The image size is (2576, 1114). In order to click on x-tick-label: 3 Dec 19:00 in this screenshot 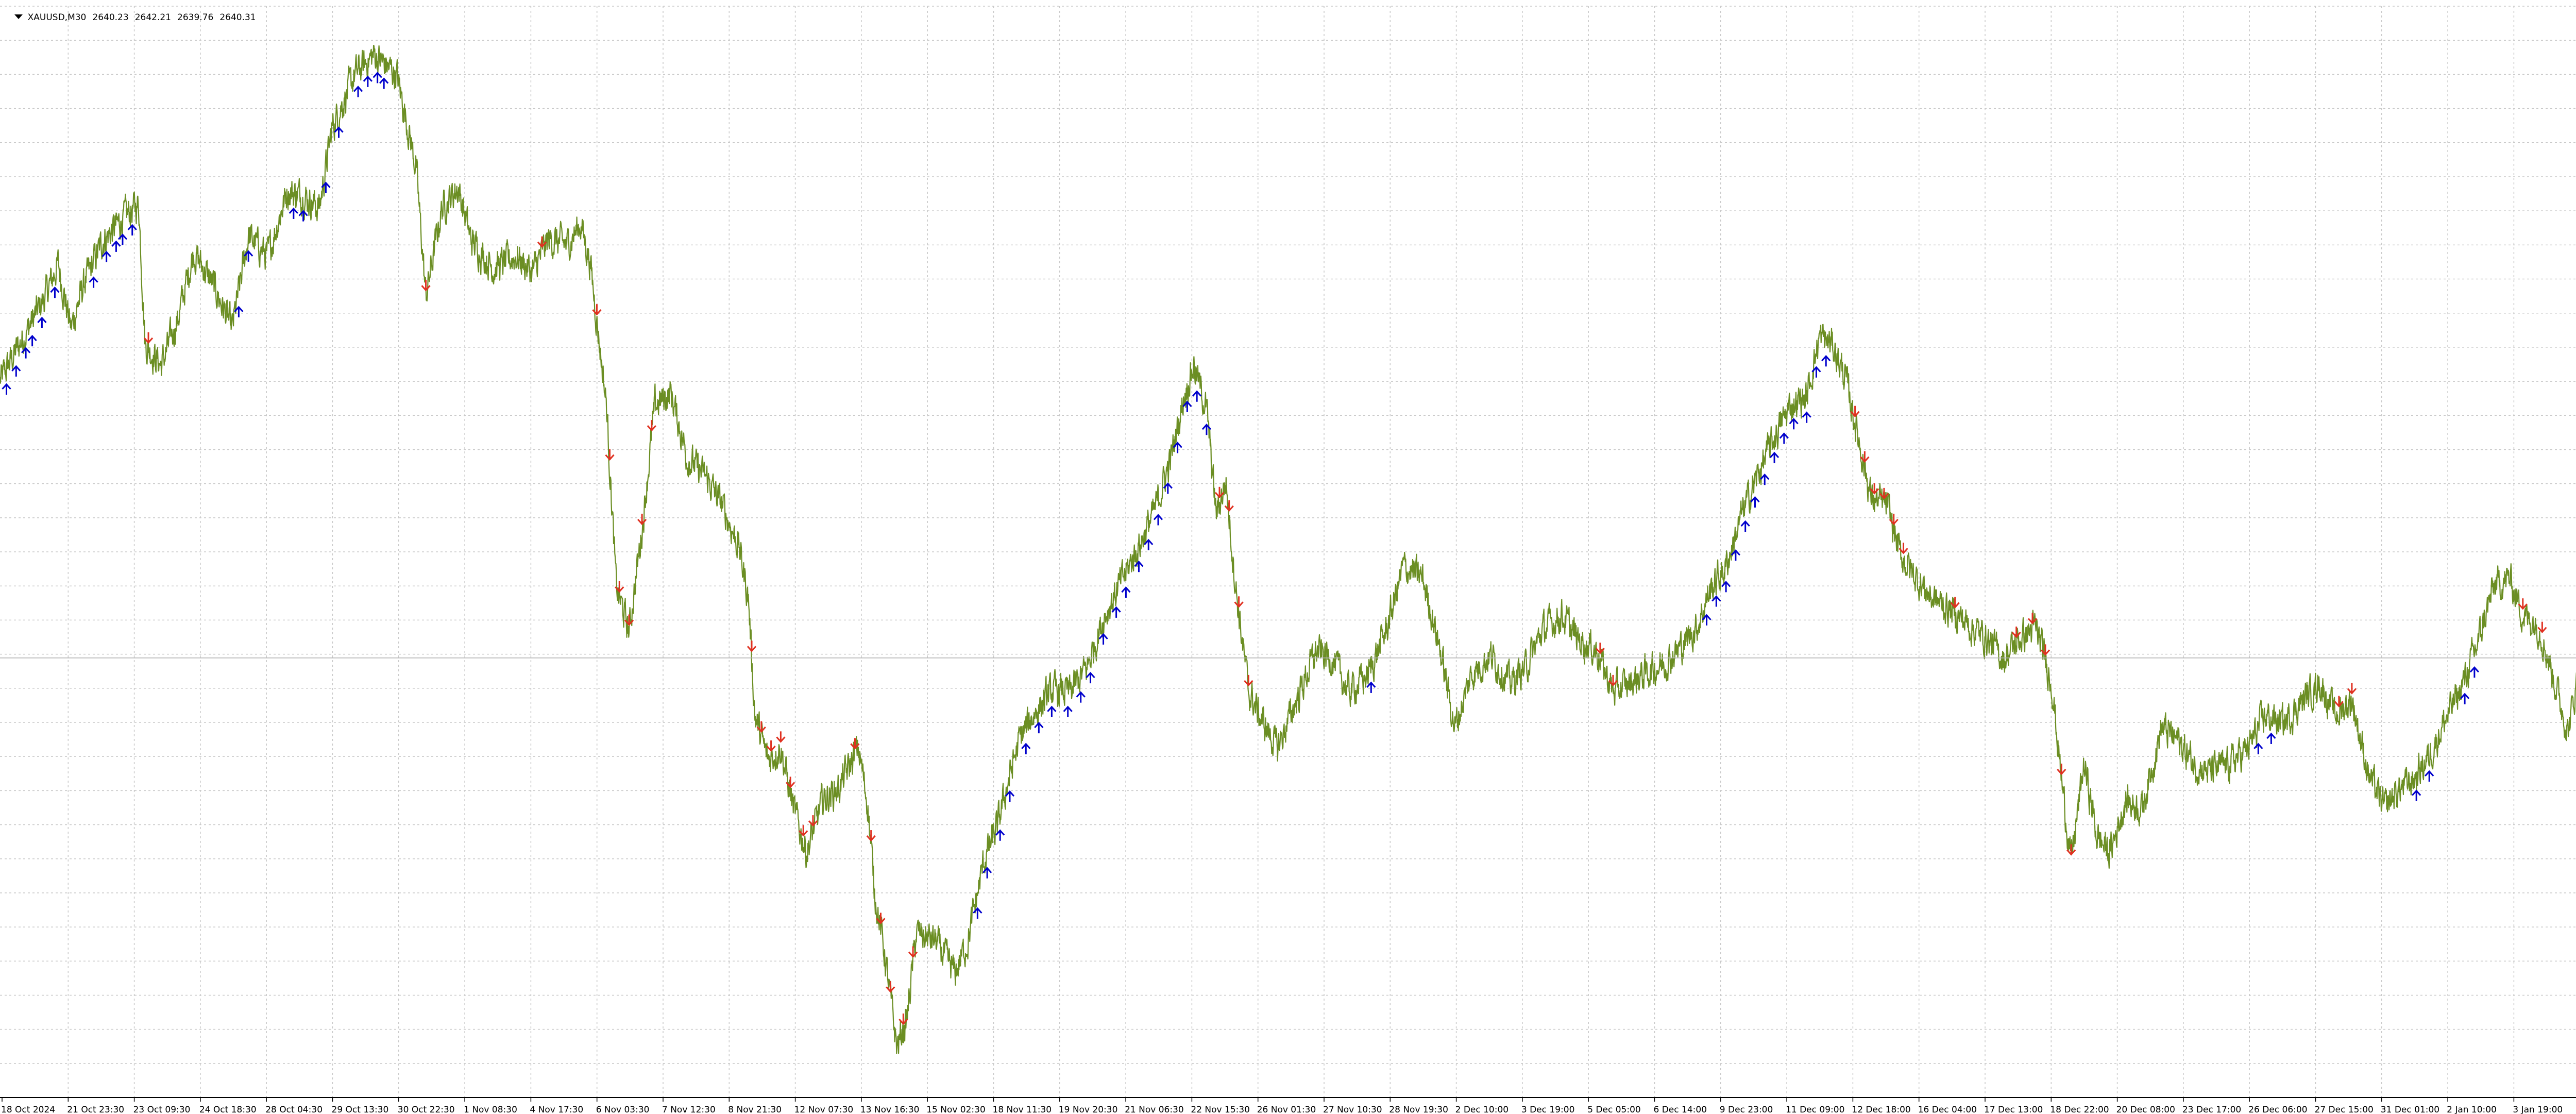, I will do `click(1548, 1109)`.